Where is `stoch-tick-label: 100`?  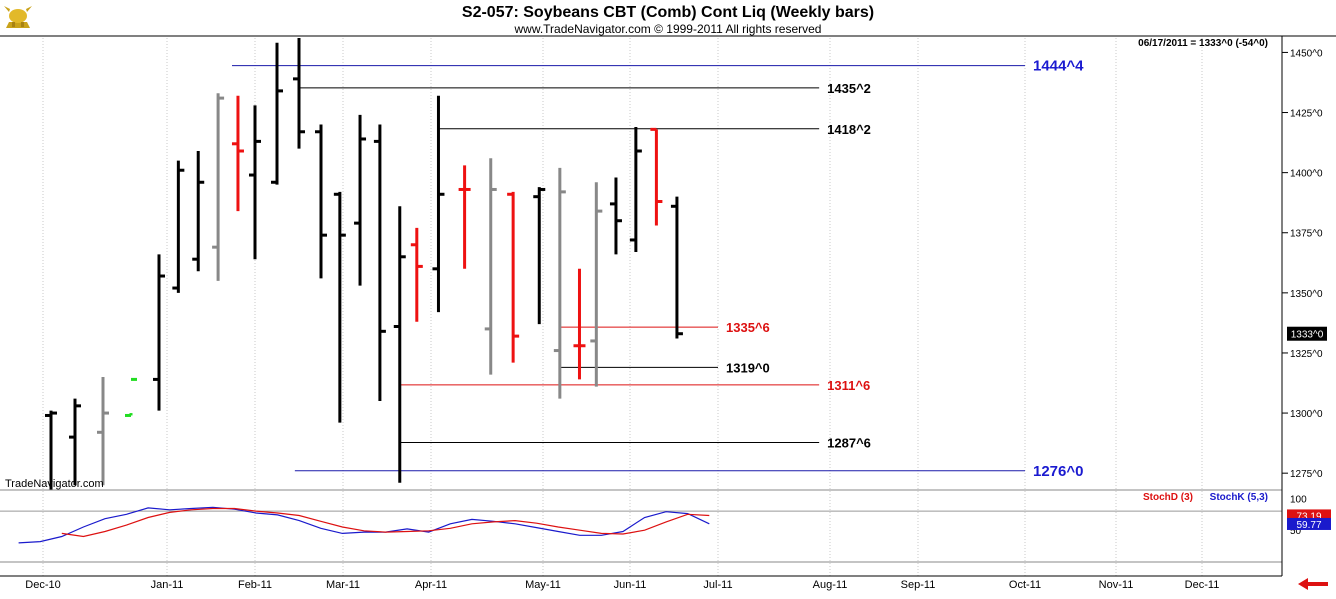 stoch-tick-label: 100 is located at coordinates (1298, 499).